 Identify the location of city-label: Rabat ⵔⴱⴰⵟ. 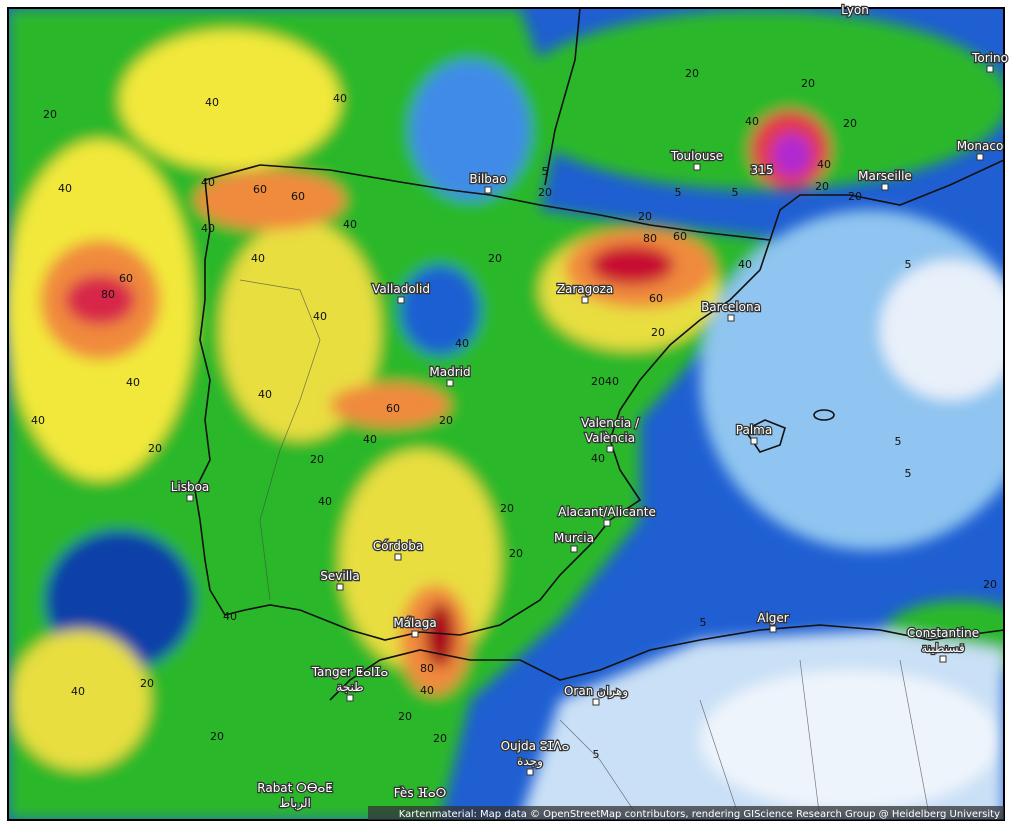
(294, 788).